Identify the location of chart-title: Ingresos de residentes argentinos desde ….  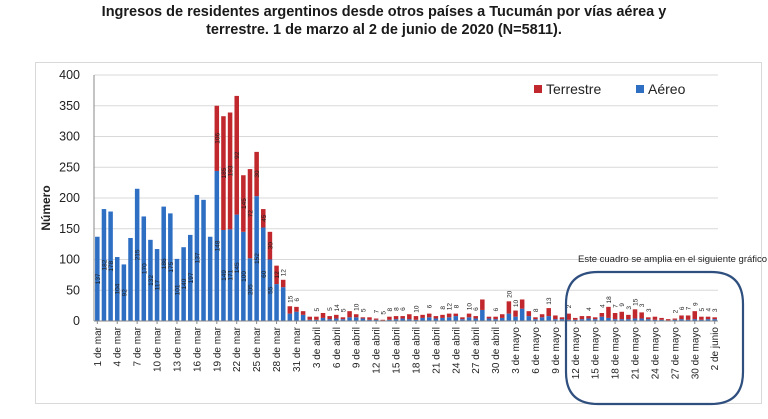
(384, 21).